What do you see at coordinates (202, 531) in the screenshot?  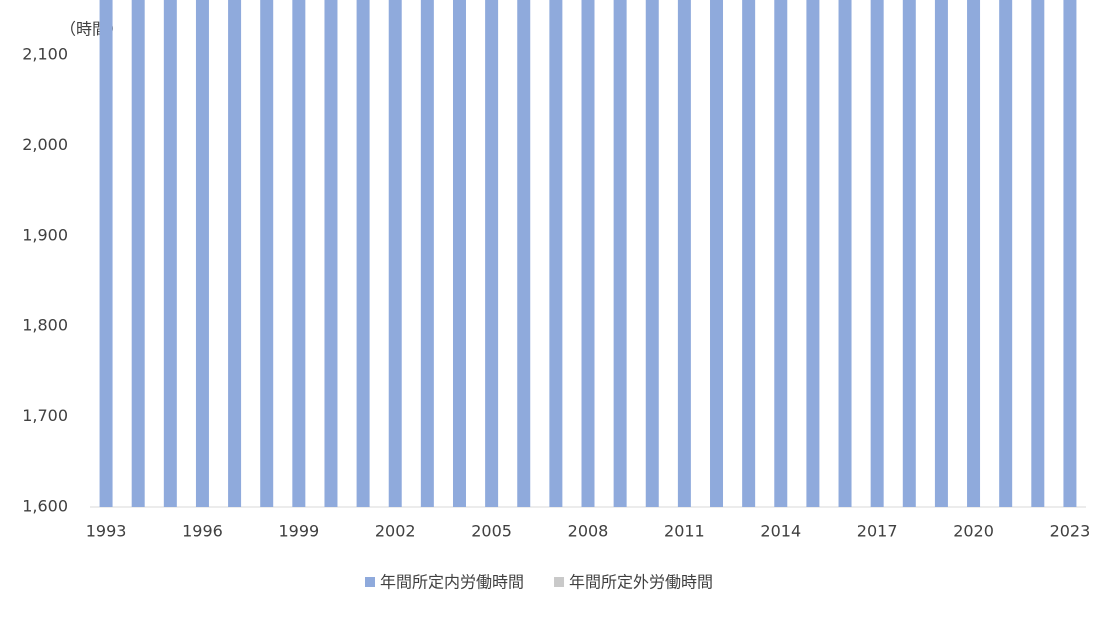 I see `x-tick-label: 1996` at bounding box center [202, 531].